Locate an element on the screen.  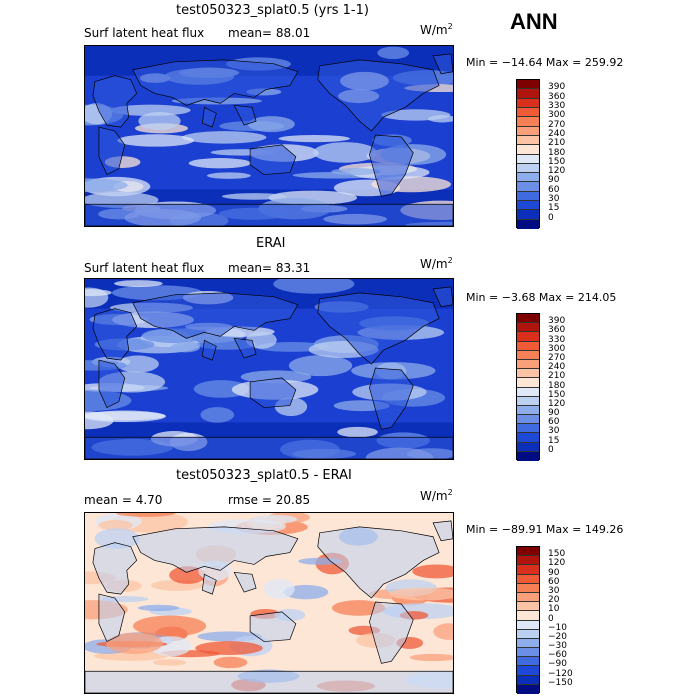
colorbar-tick-label: −90 is located at coordinates (557, 664).